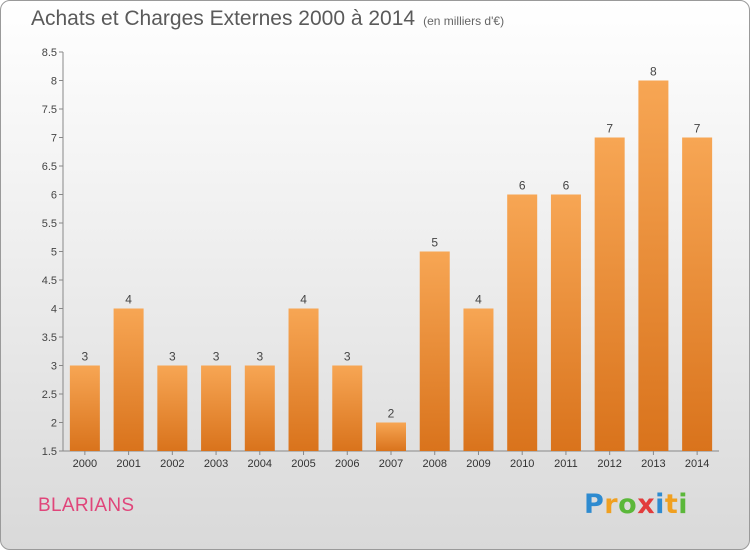 This screenshot has height=550, width=750. Describe the element at coordinates (628, 504) in the screenshot. I see `logo-letter: o` at that location.